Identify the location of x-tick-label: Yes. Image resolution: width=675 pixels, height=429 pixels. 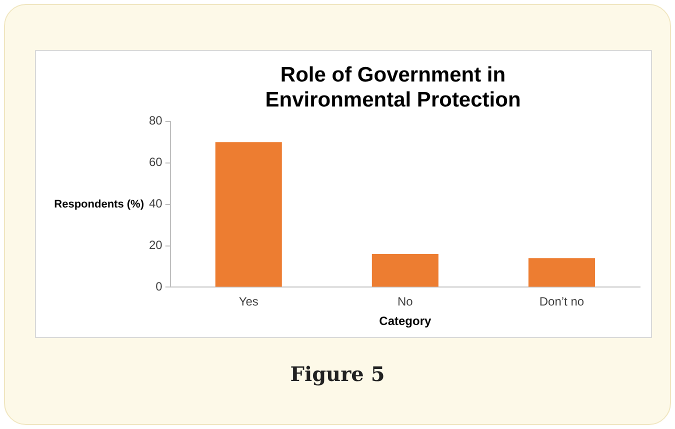
(248, 301).